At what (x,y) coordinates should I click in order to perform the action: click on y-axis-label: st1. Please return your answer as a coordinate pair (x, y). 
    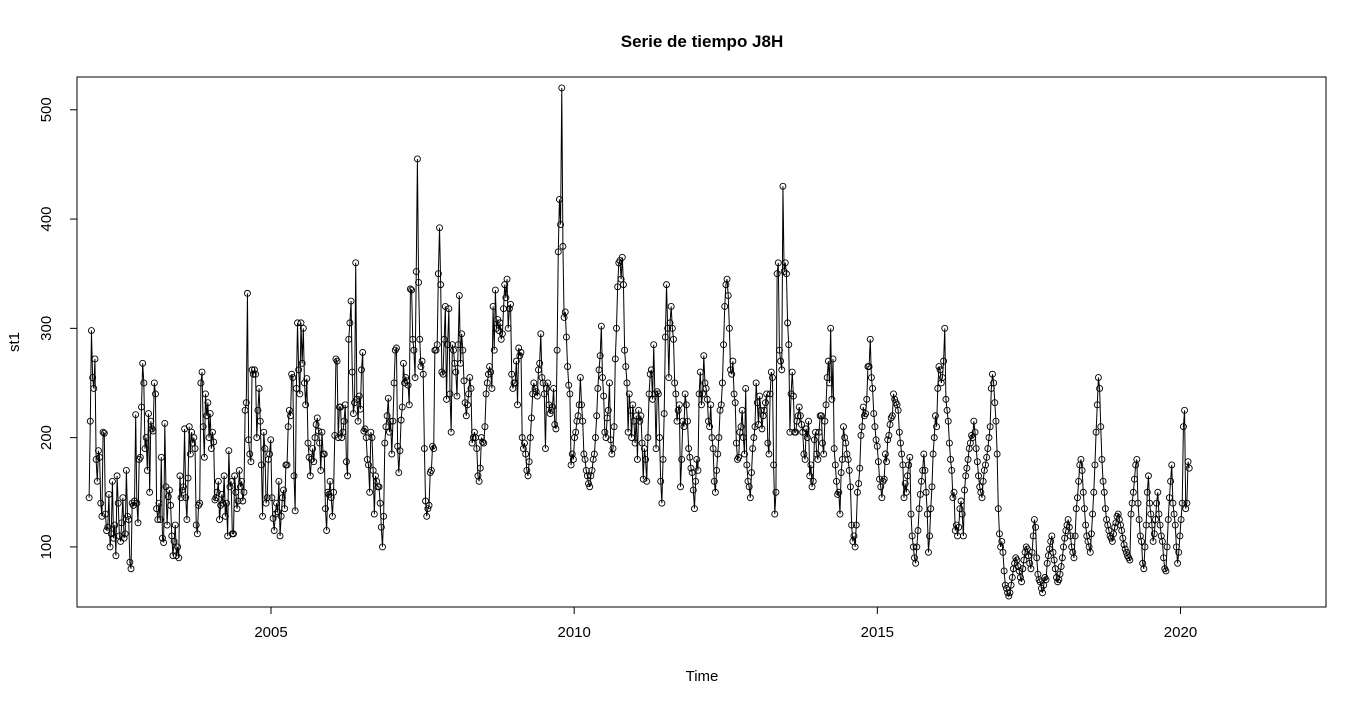
    Looking at the image, I should click on (14, 342).